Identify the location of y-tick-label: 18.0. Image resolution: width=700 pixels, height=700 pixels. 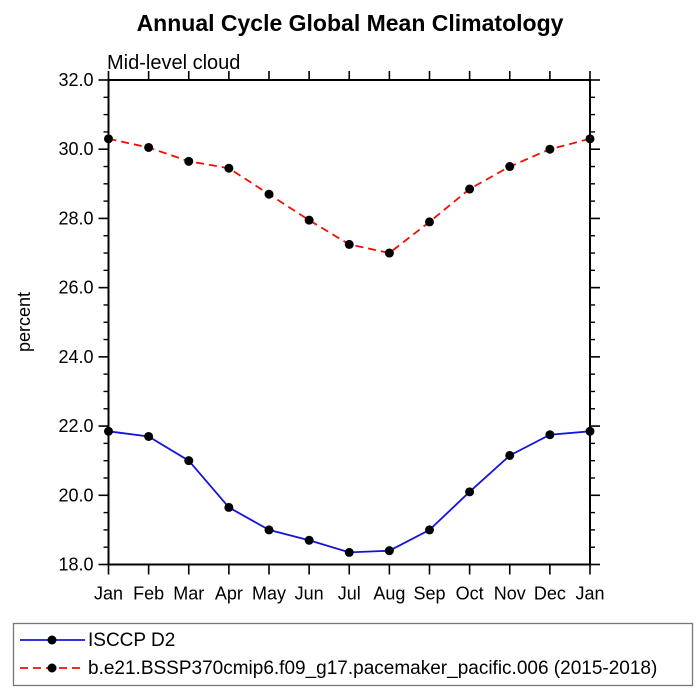
(75, 565).